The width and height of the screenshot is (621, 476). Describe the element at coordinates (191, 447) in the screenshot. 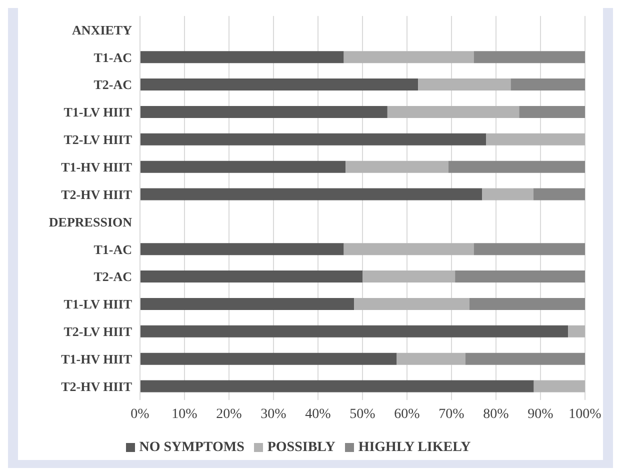

I see `legend-label: NO SYMPTOMS` at that location.